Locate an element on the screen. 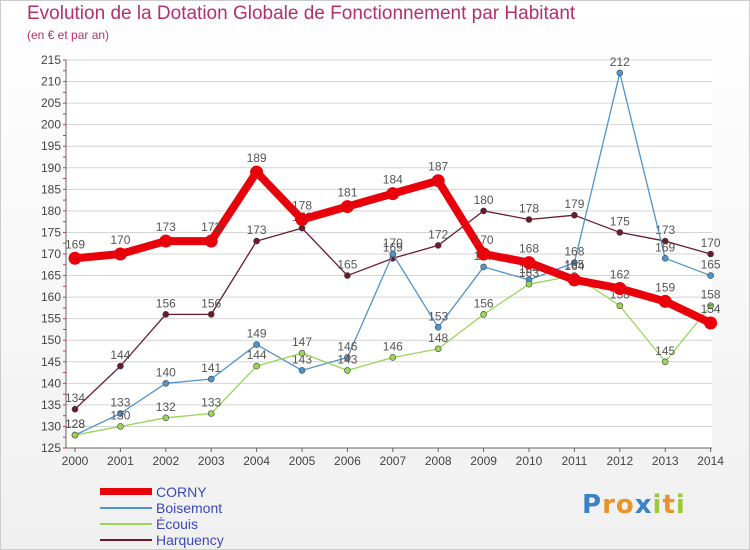 This screenshot has width=750, height=550. x-tick-label: 2006 is located at coordinates (347, 461).